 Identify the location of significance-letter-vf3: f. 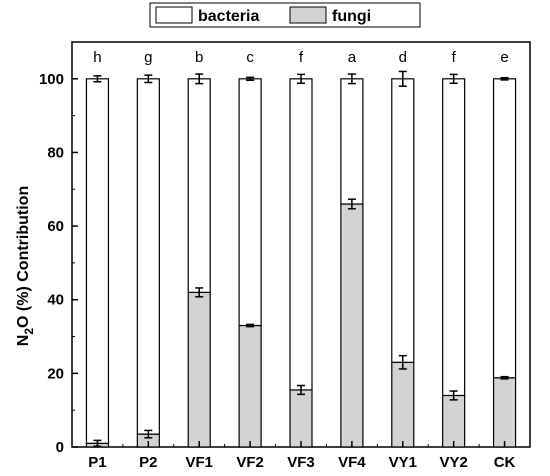
(301, 57).